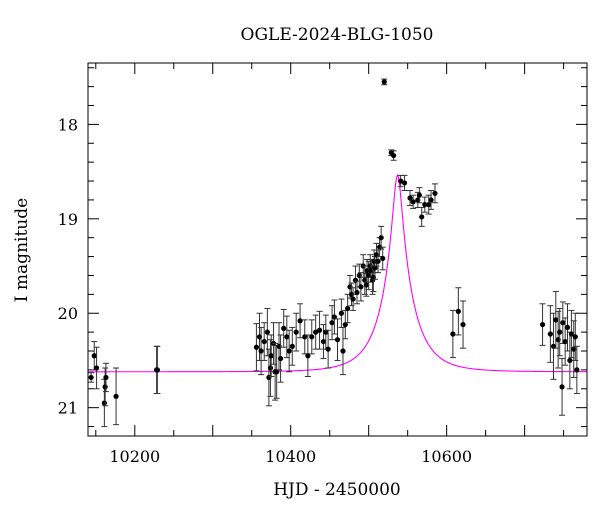 The height and width of the screenshot is (512, 600). Describe the element at coordinates (446, 456) in the screenshot. I see `x-tick-label: 10600` at that location.